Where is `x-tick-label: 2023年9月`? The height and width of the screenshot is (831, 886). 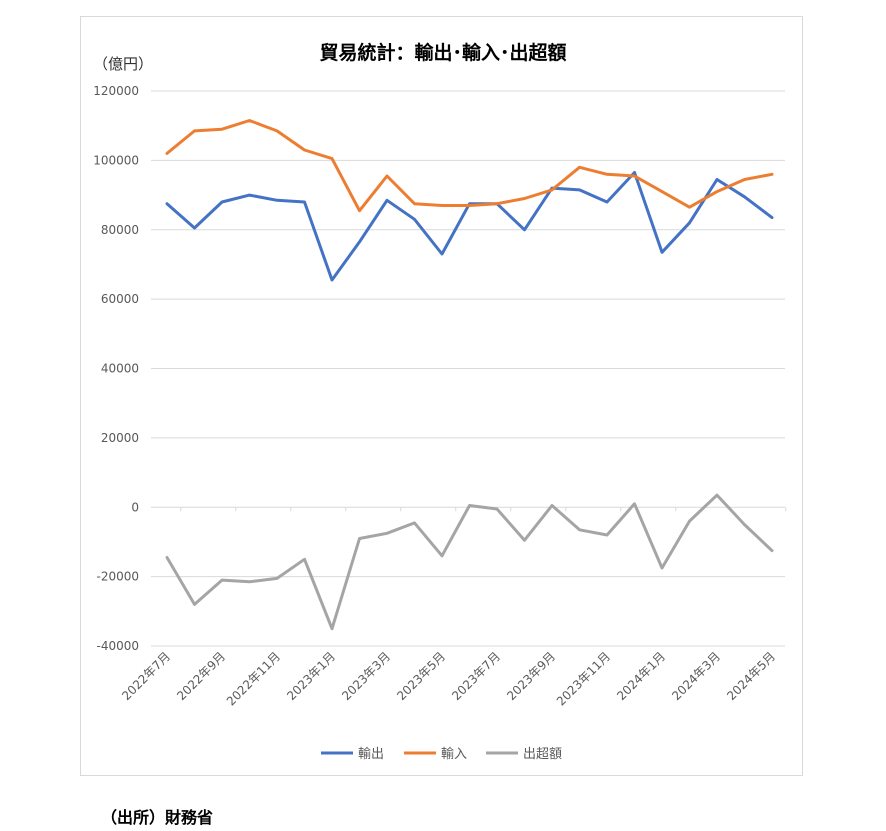 x-tick-label: 2023年9月 is located at coordinates (531, 676).